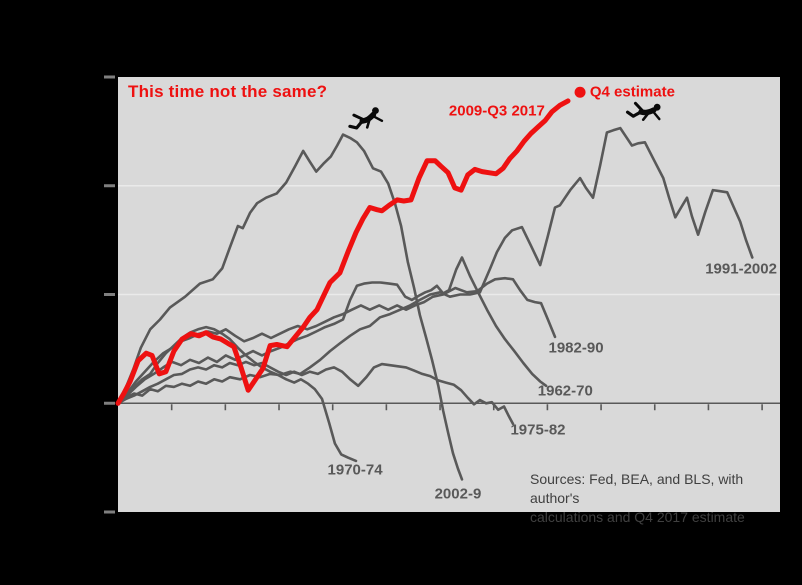 The image size is (802, 585). I want to click on q4-estimate-dot, so click(580, 92).